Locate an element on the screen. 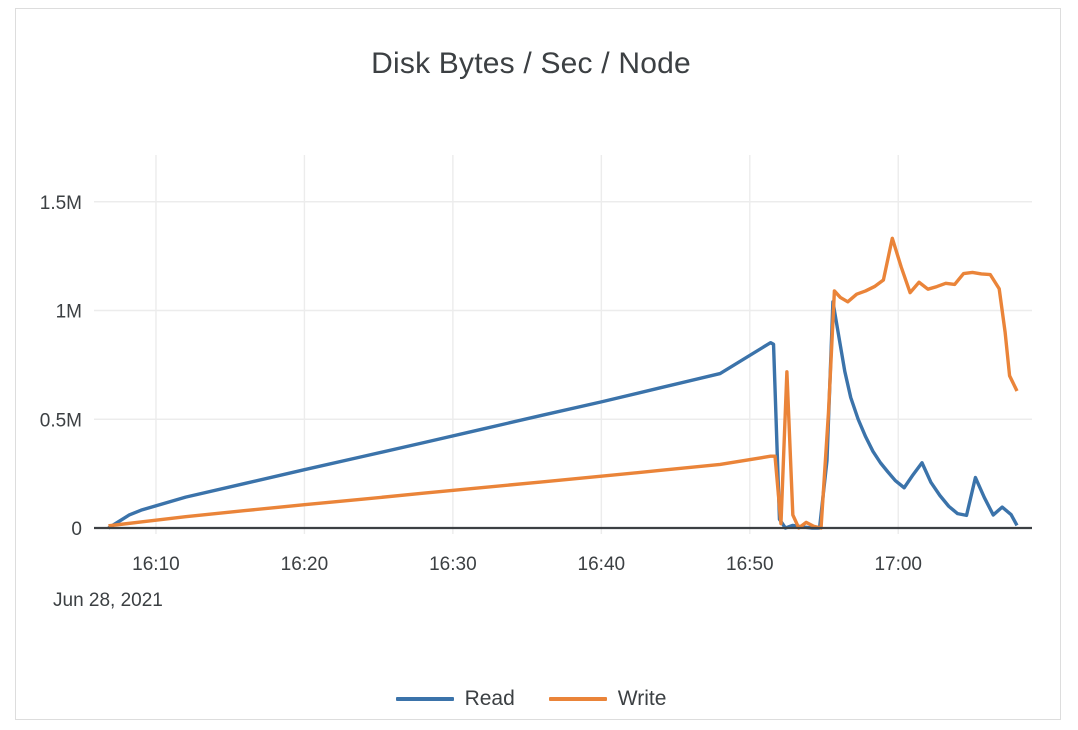 This screenshot has width=1078, height=730. y-tick-label: 0 is located at coordinates (76, 529).